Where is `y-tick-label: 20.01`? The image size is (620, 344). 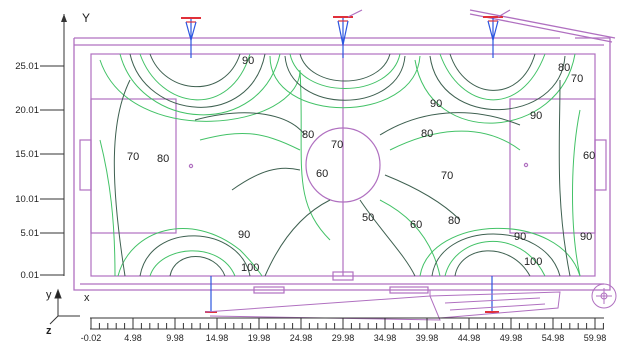 y-tick-label: 20.01 is located at coordinates (27, 110).